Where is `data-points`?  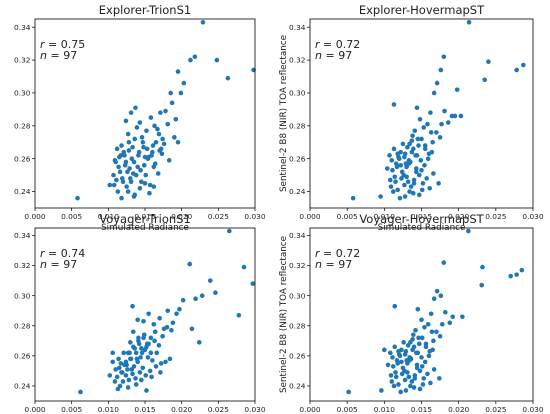
data-points is located at coordinates (438, 110).